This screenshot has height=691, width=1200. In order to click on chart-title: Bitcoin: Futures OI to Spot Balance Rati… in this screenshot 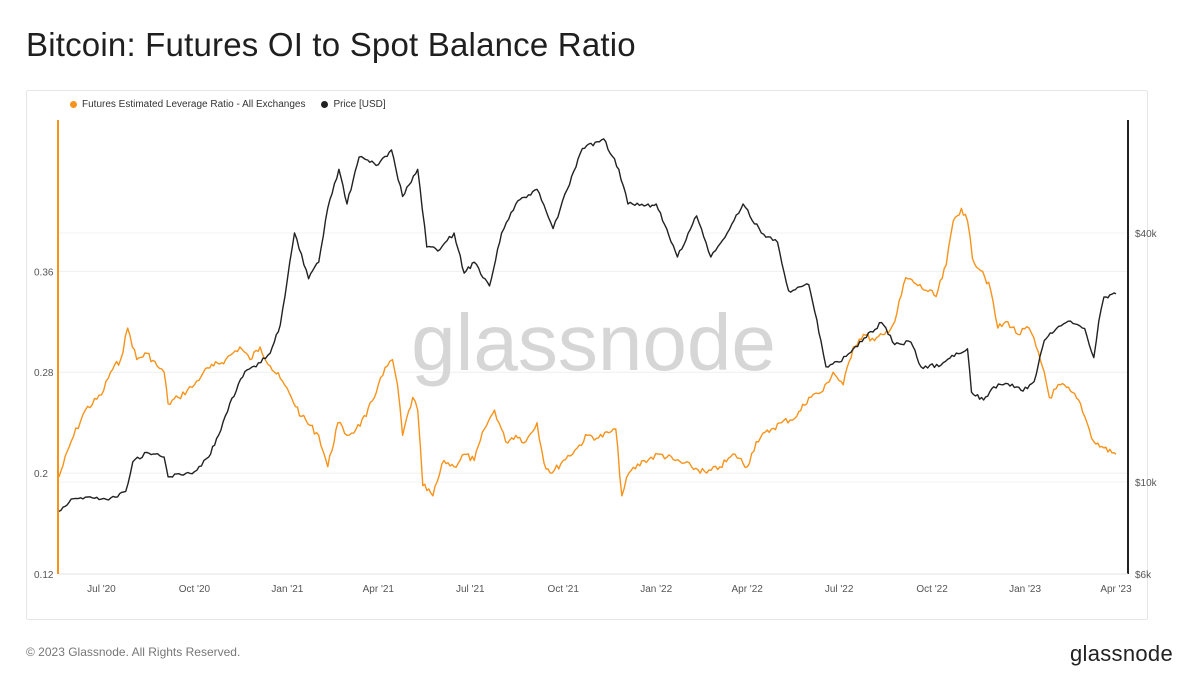, I will do `click(331, 44)`.